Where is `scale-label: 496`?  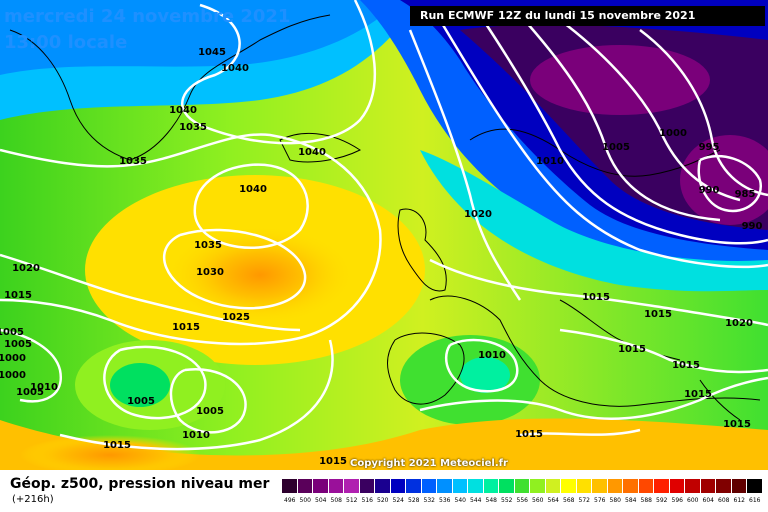
scale-label: 496 is located at coordinates (290, 500).